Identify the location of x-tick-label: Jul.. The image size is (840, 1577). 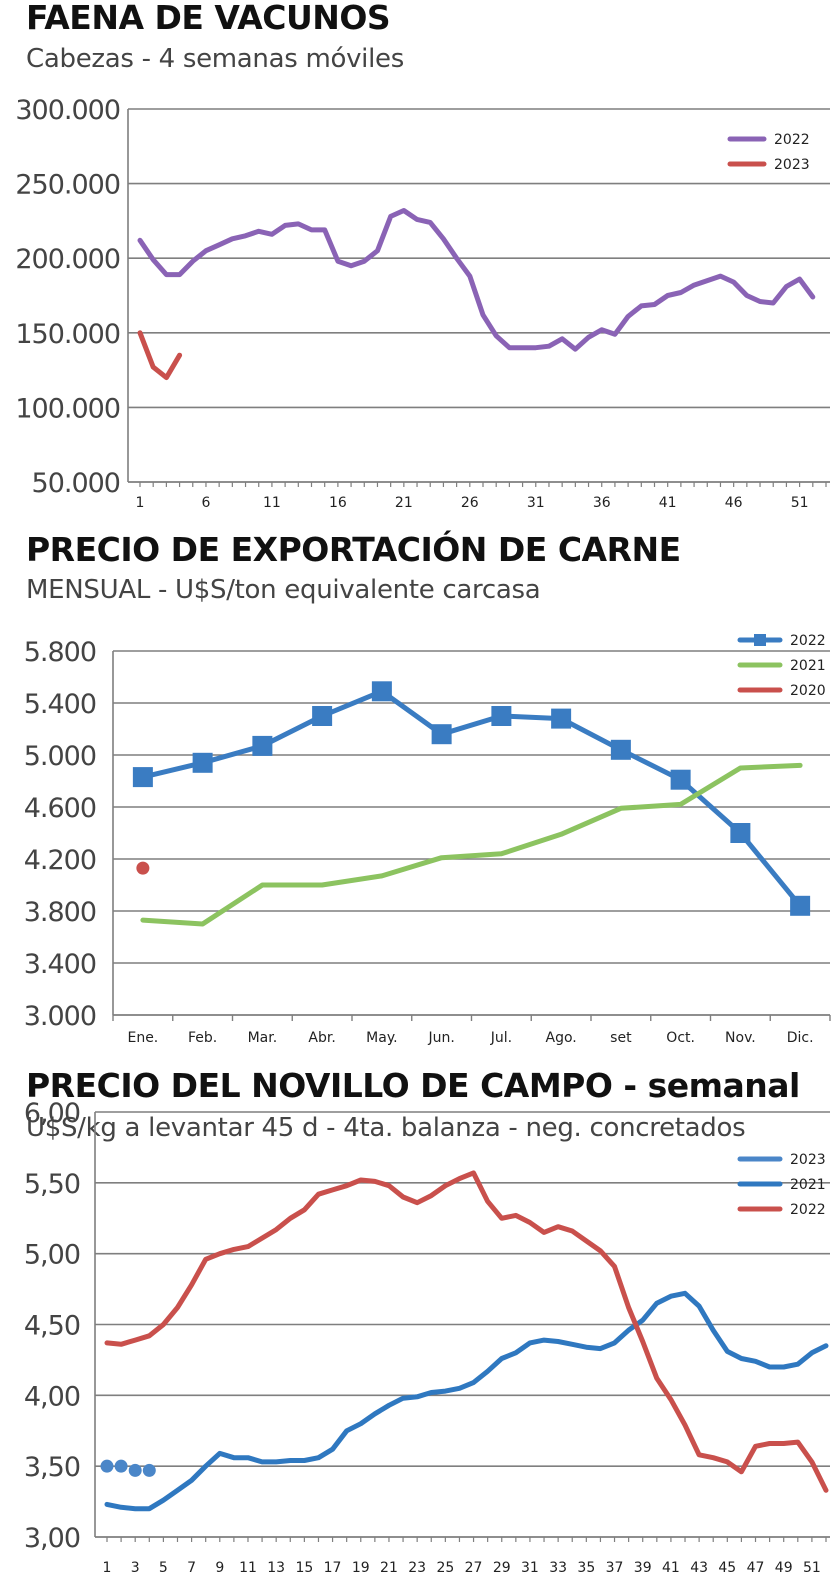
(501, 1038).